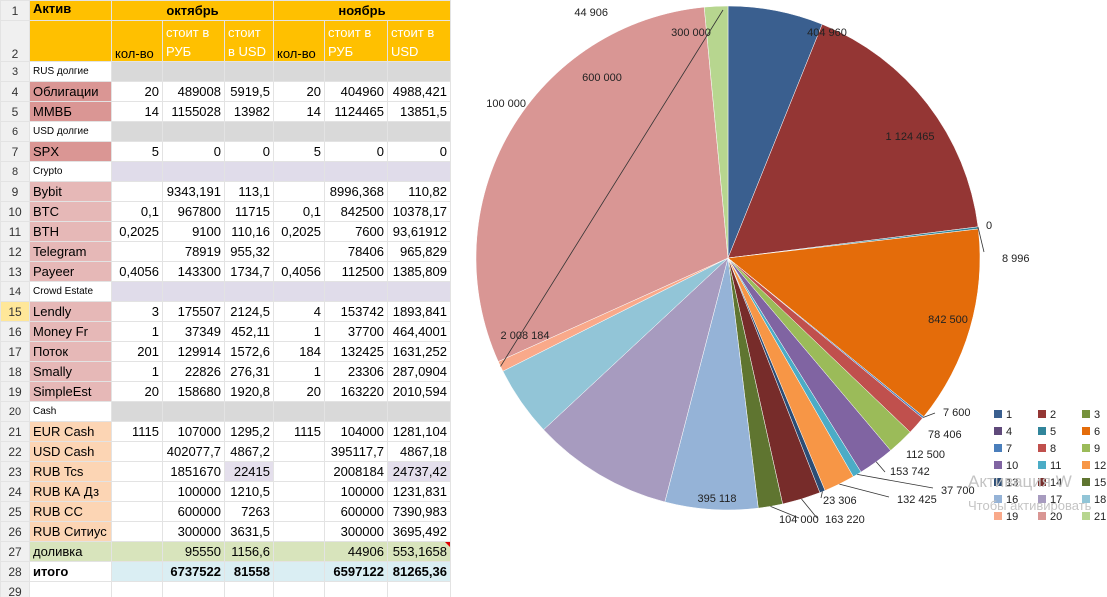  What do you see at coordinates (193, 471) in the screenshot?
I see `value-cell: 1851670` at bounding box center [193, 471].